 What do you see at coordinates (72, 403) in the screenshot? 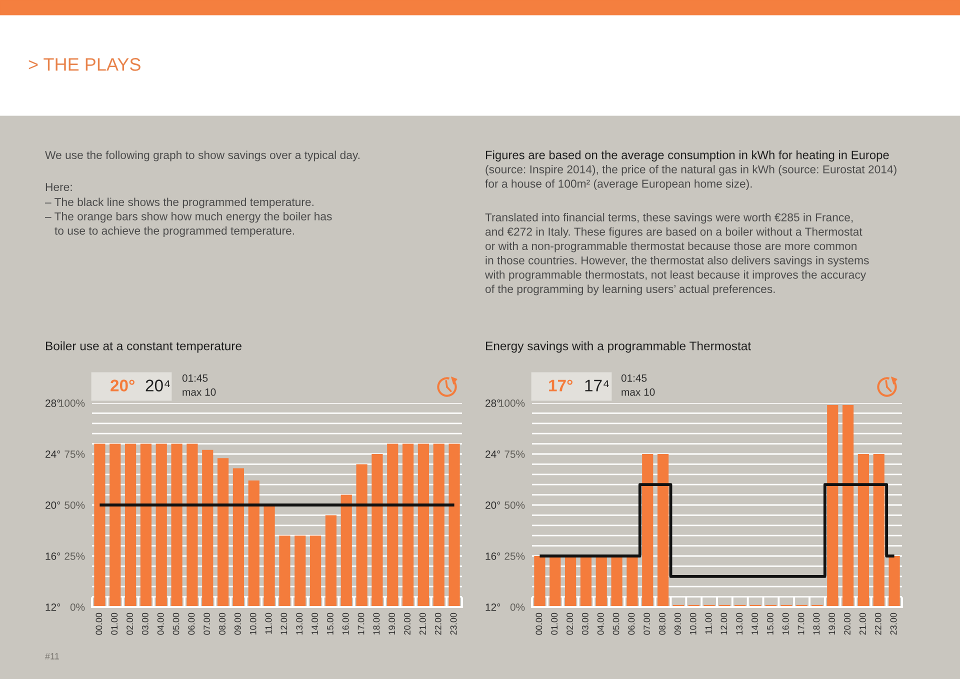
I see `y-tick-label: 100%` at bounding box center [72, 403].